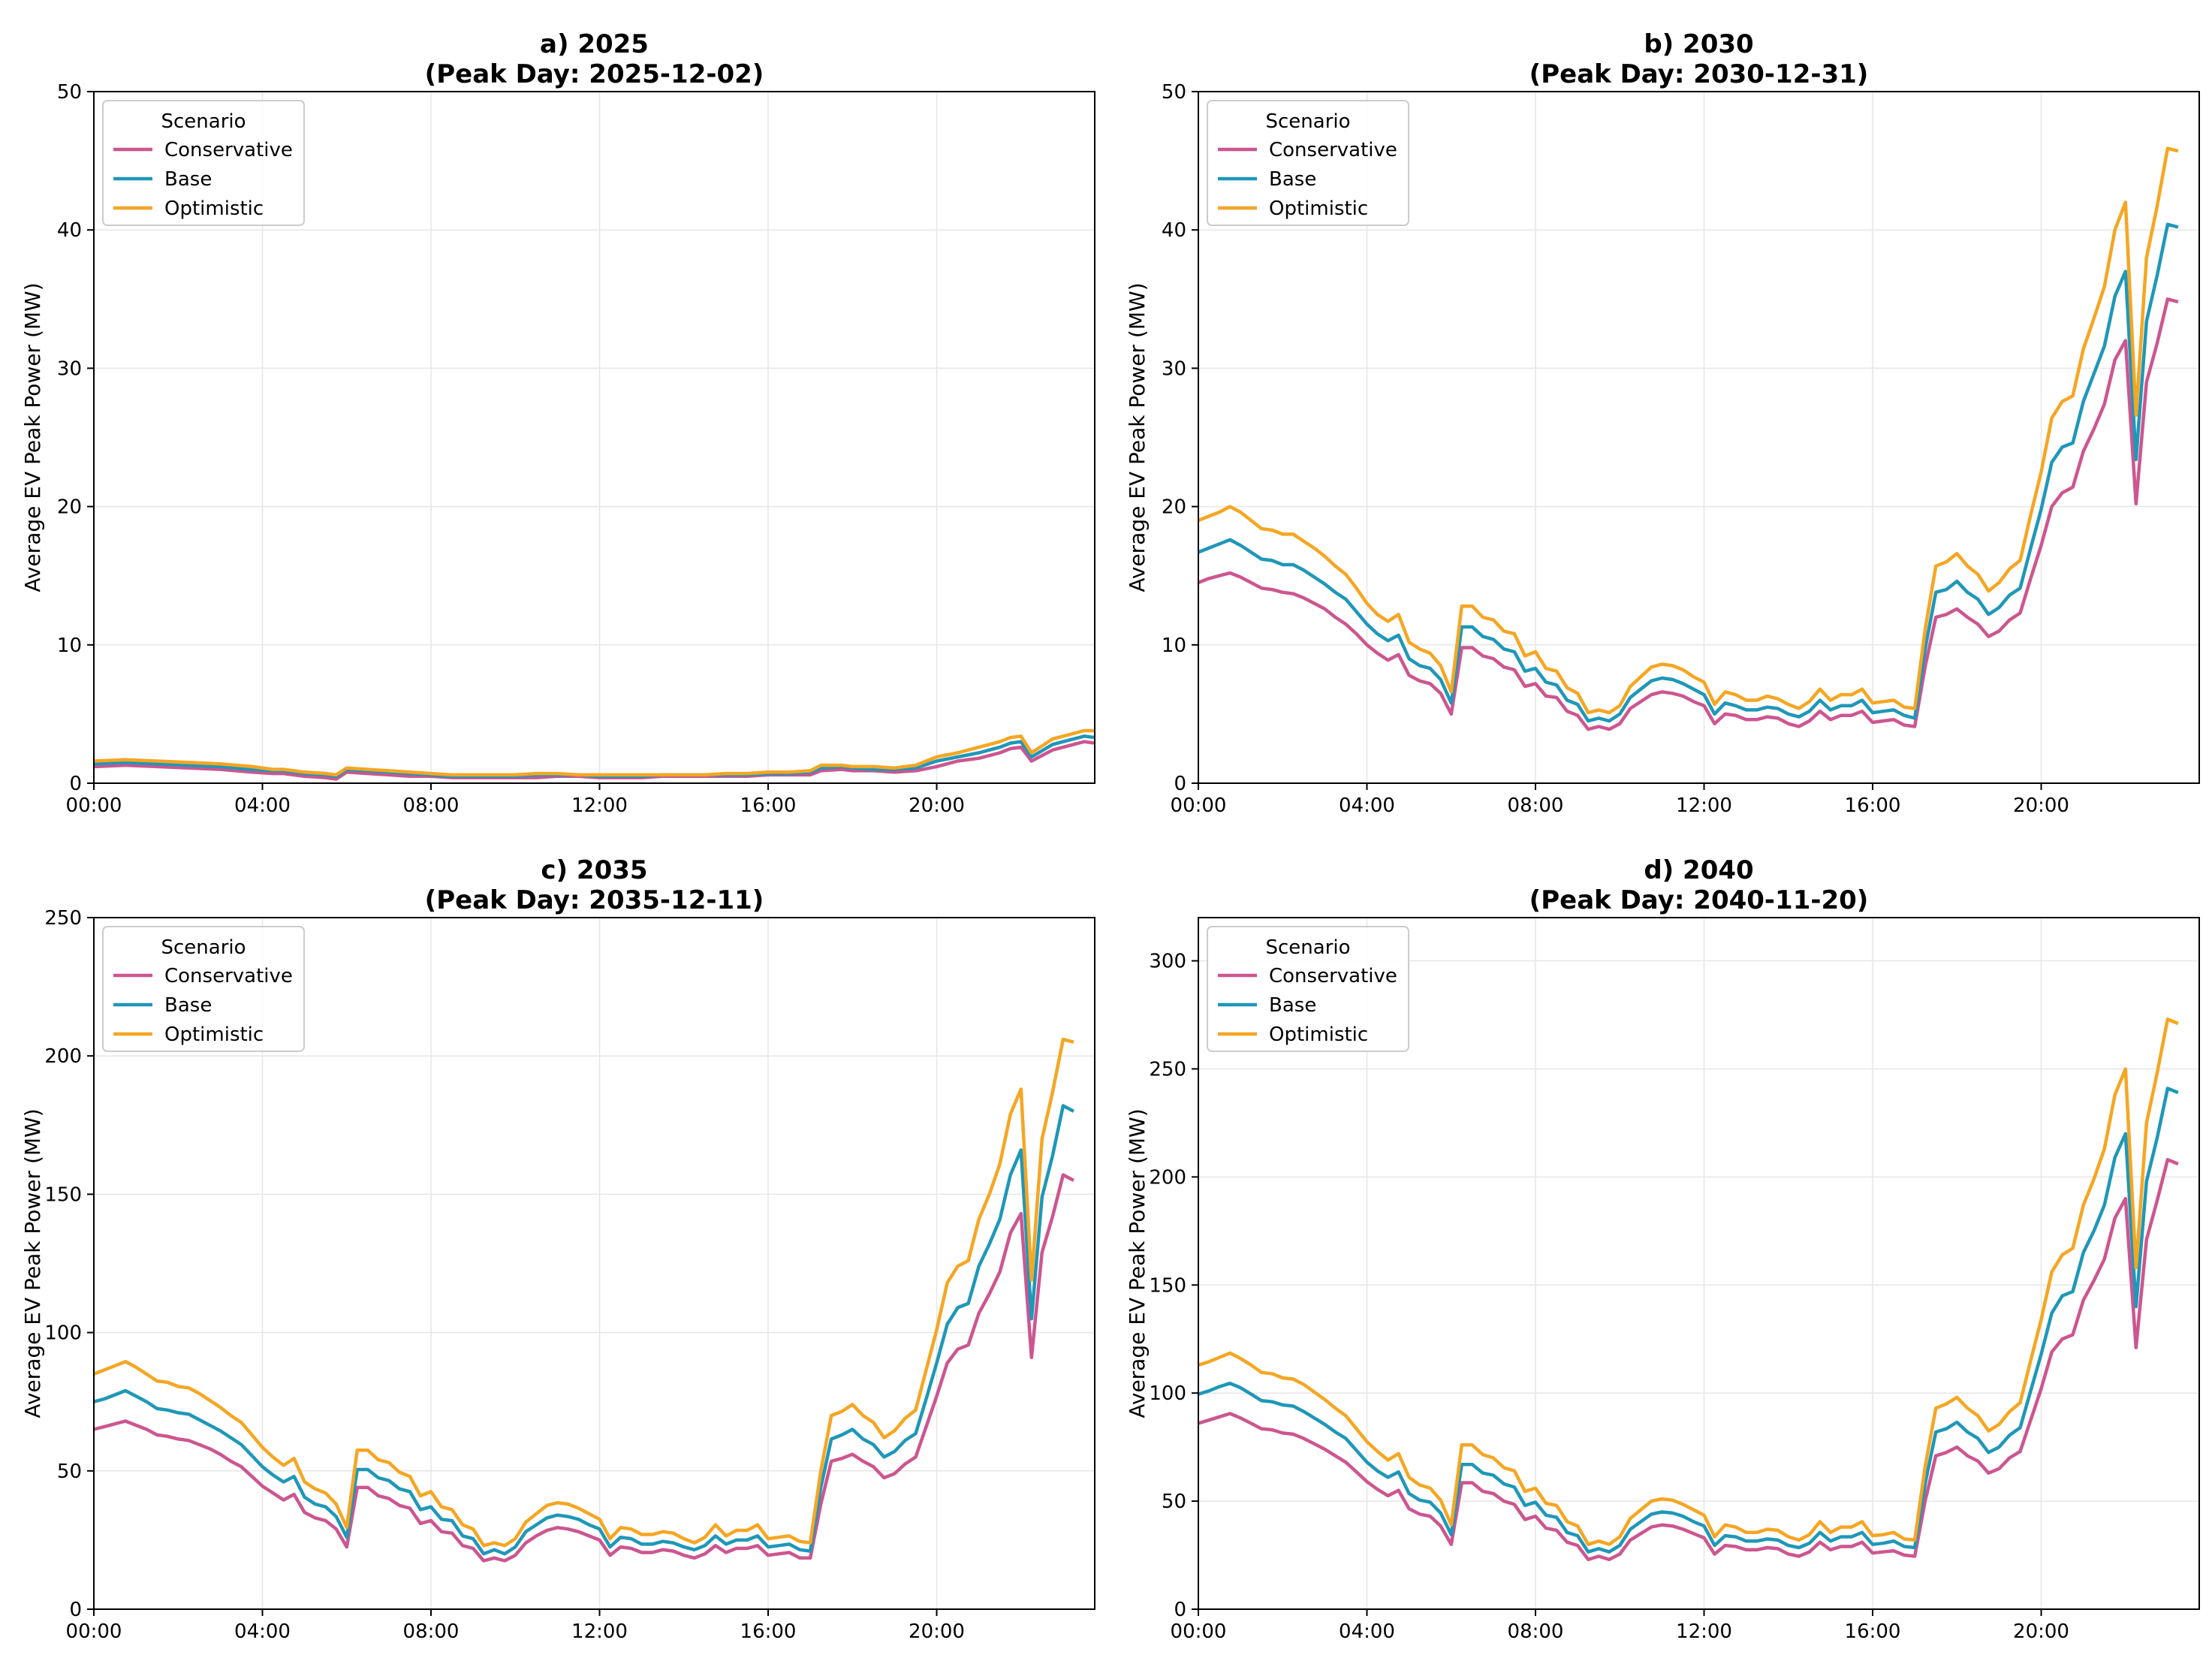  I want to click on panel-subtitle: (Peak Day: 2035-12-11), so click(594, 900).